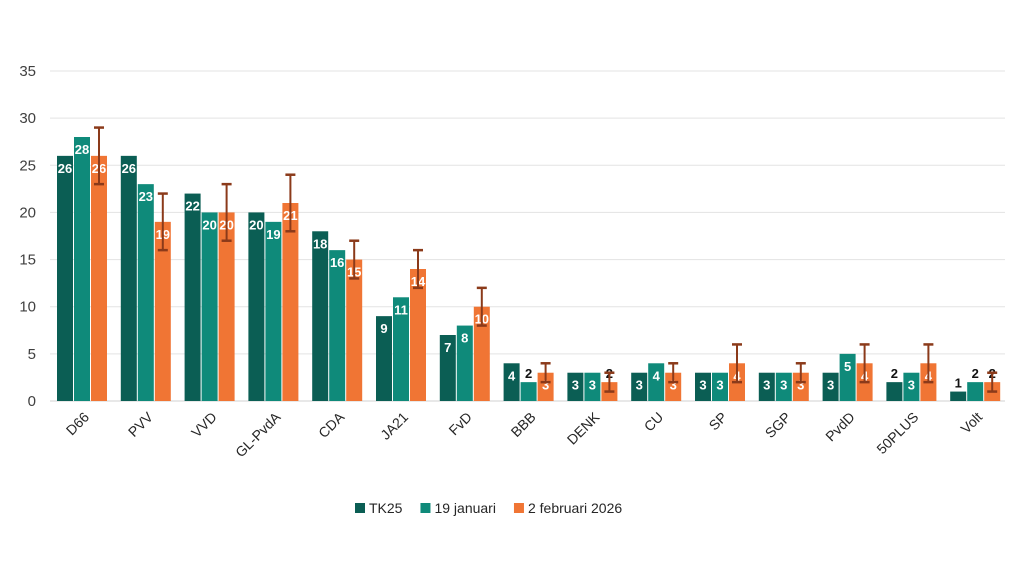 The image size is (1030, 579). Describe the element at coordinates (258, 434) in the screenshot. I see `category-label: GL-PvdA` at that location.